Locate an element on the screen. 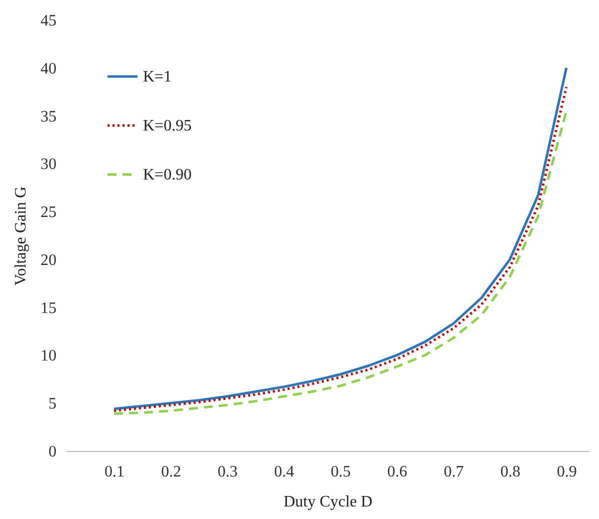  x-axis-title: Duty Cycle D is located at coordinates (328, 502).